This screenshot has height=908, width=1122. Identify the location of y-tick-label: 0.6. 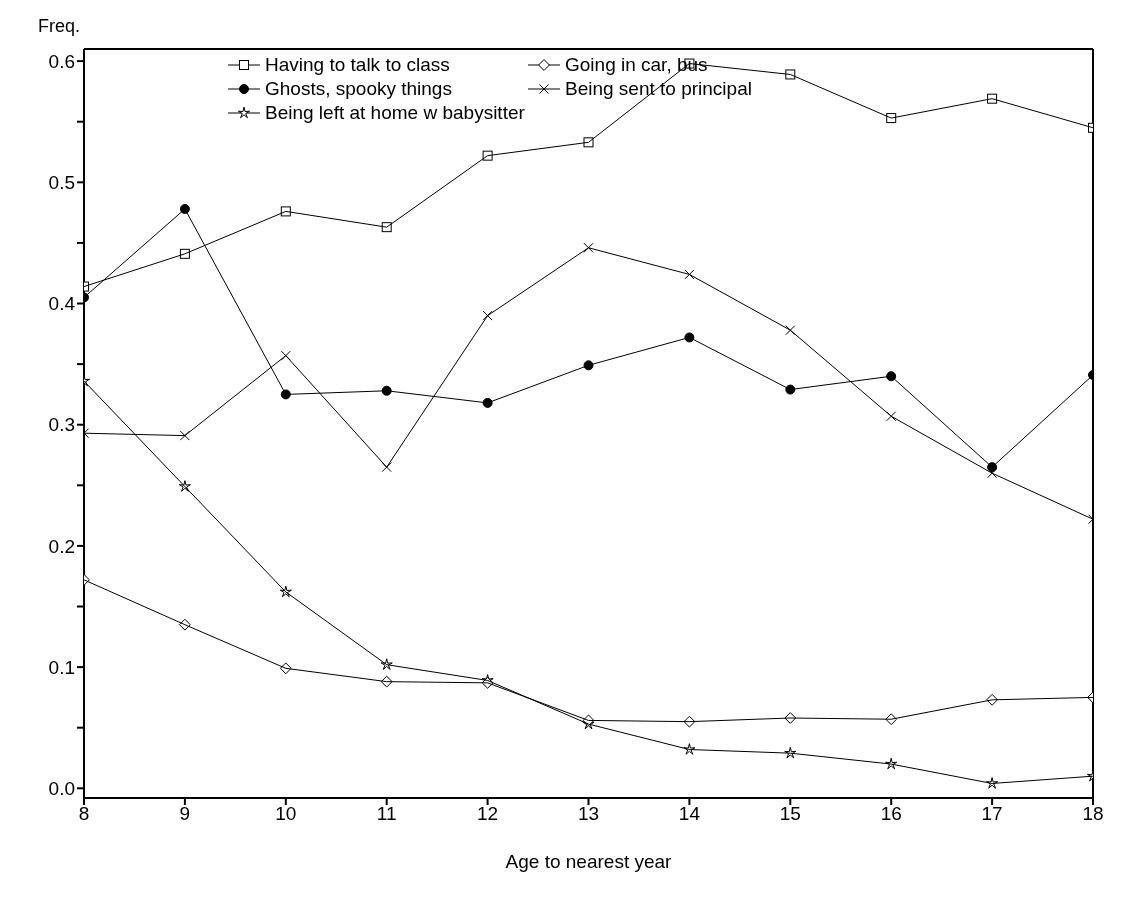
(61, 61).